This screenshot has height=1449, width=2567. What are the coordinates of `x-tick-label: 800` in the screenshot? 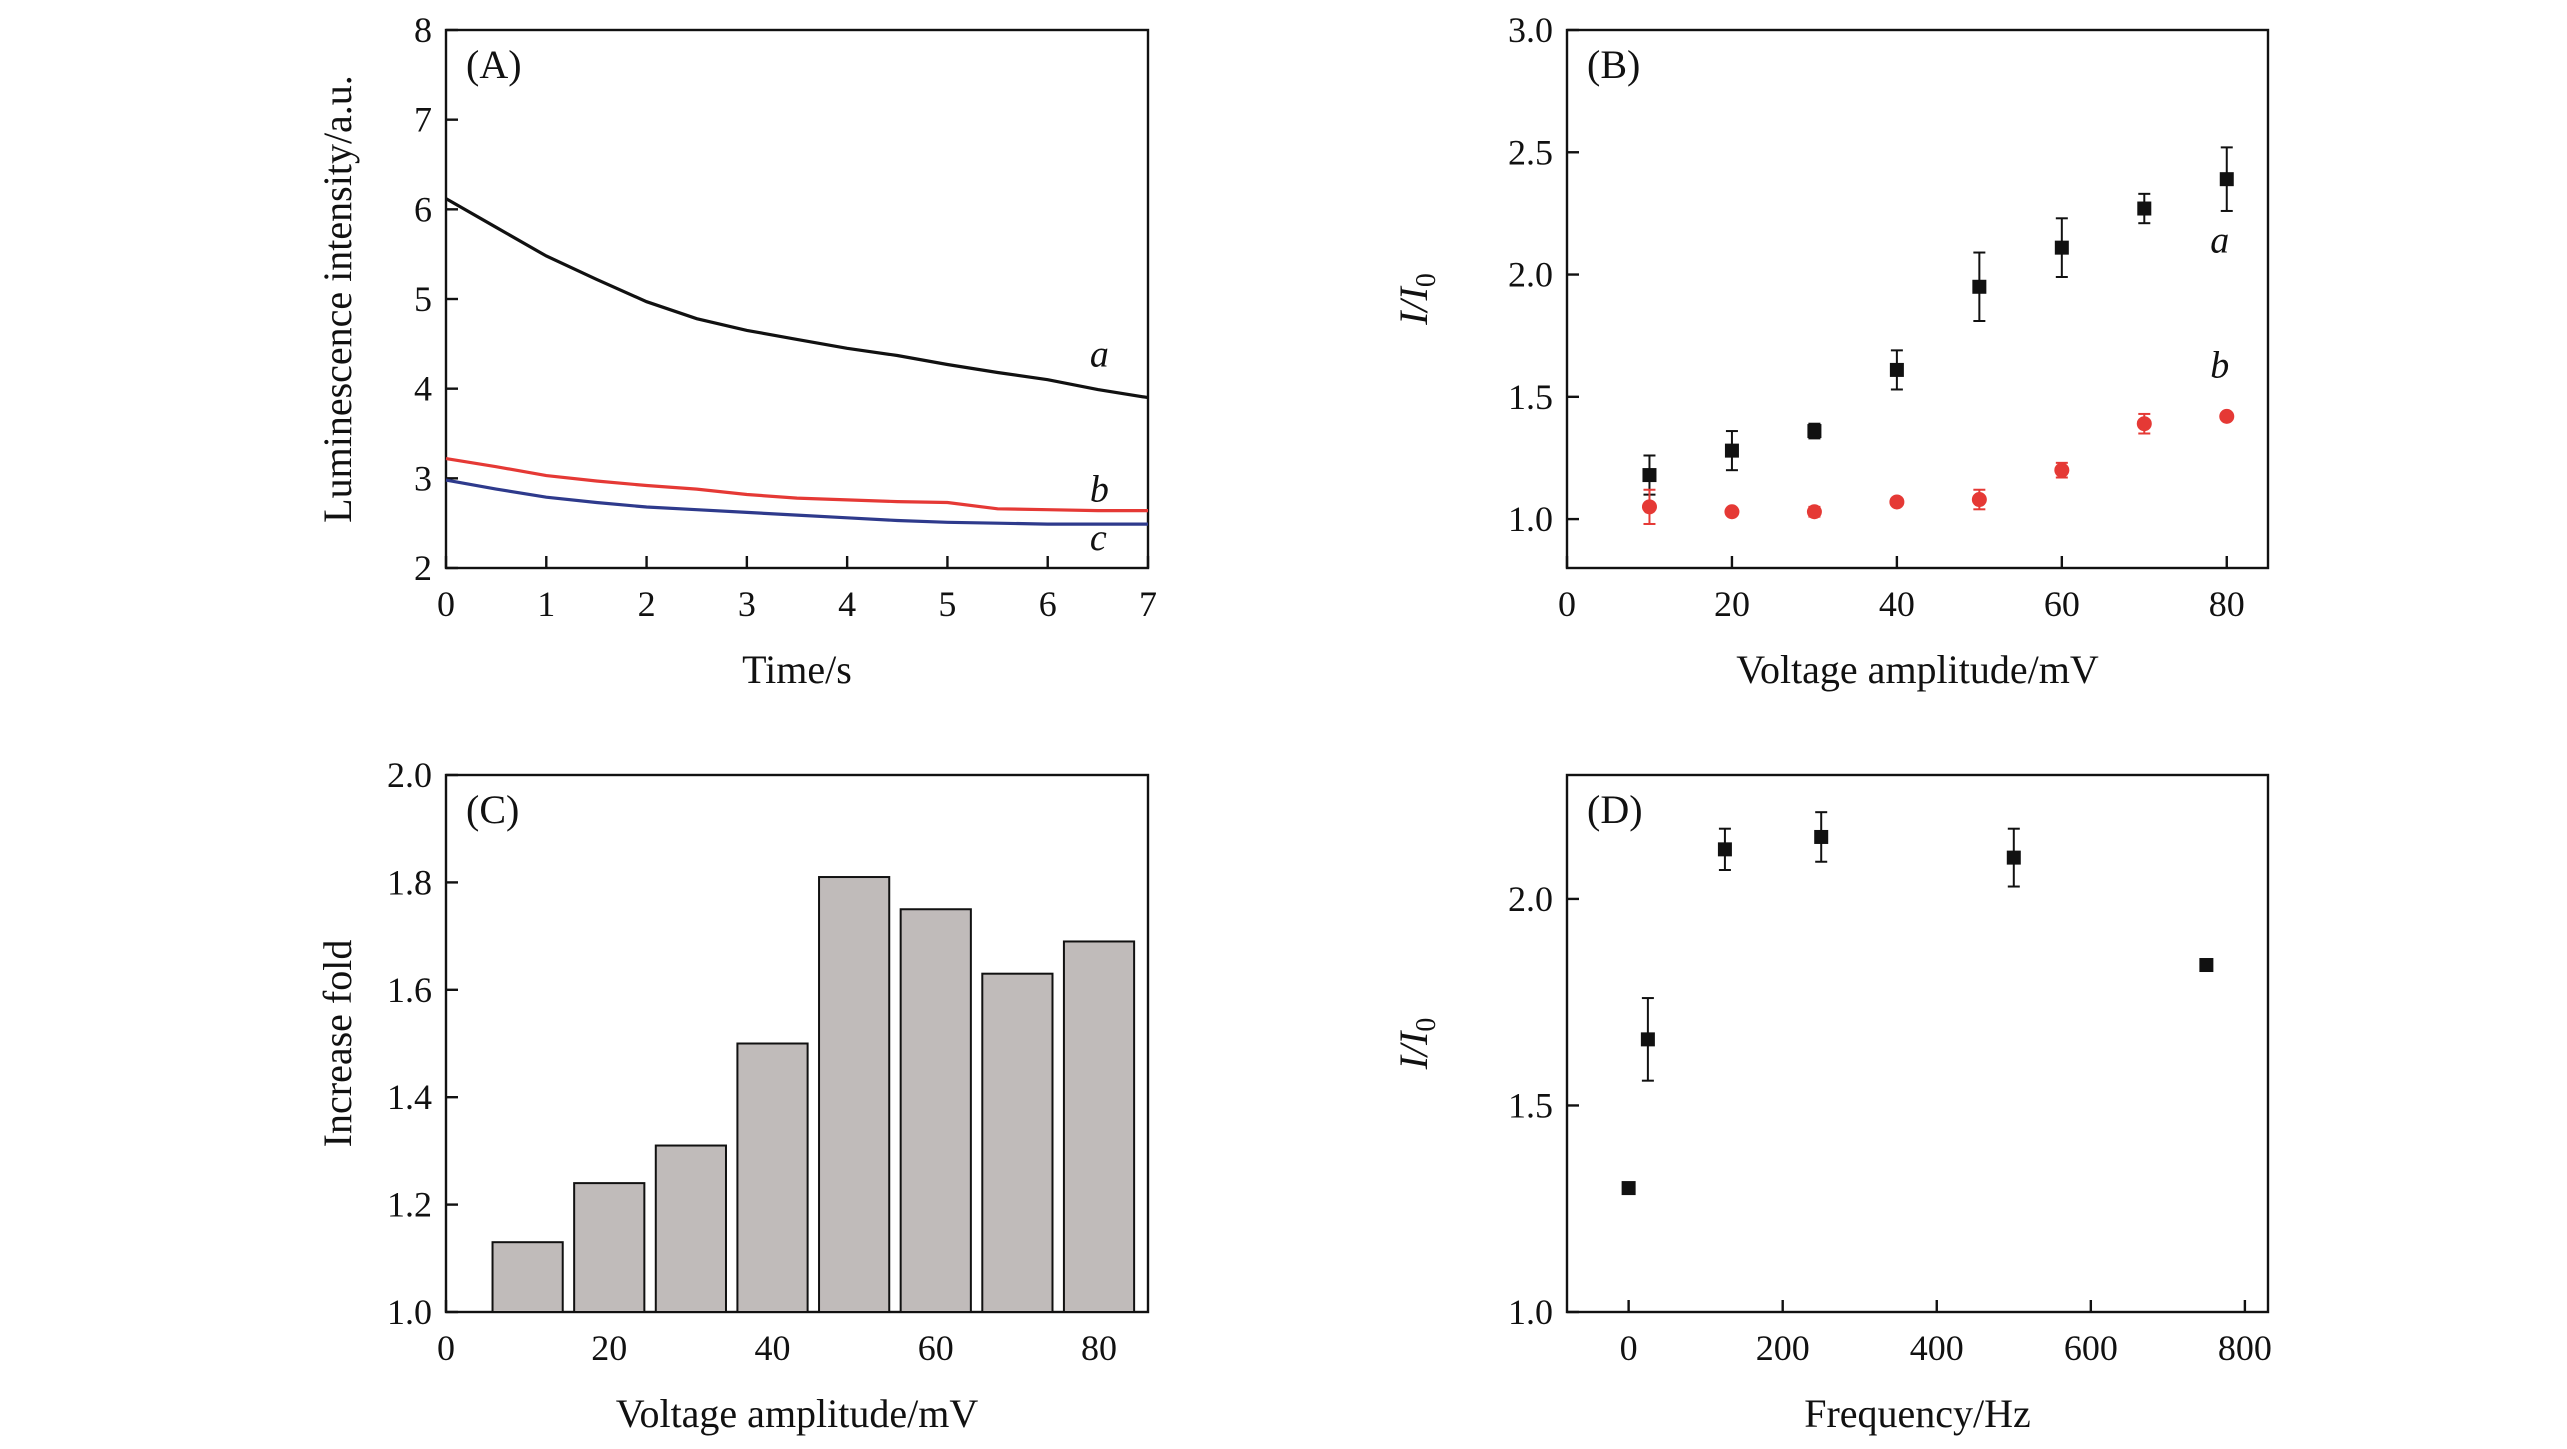 It's located at (2245, 1348).